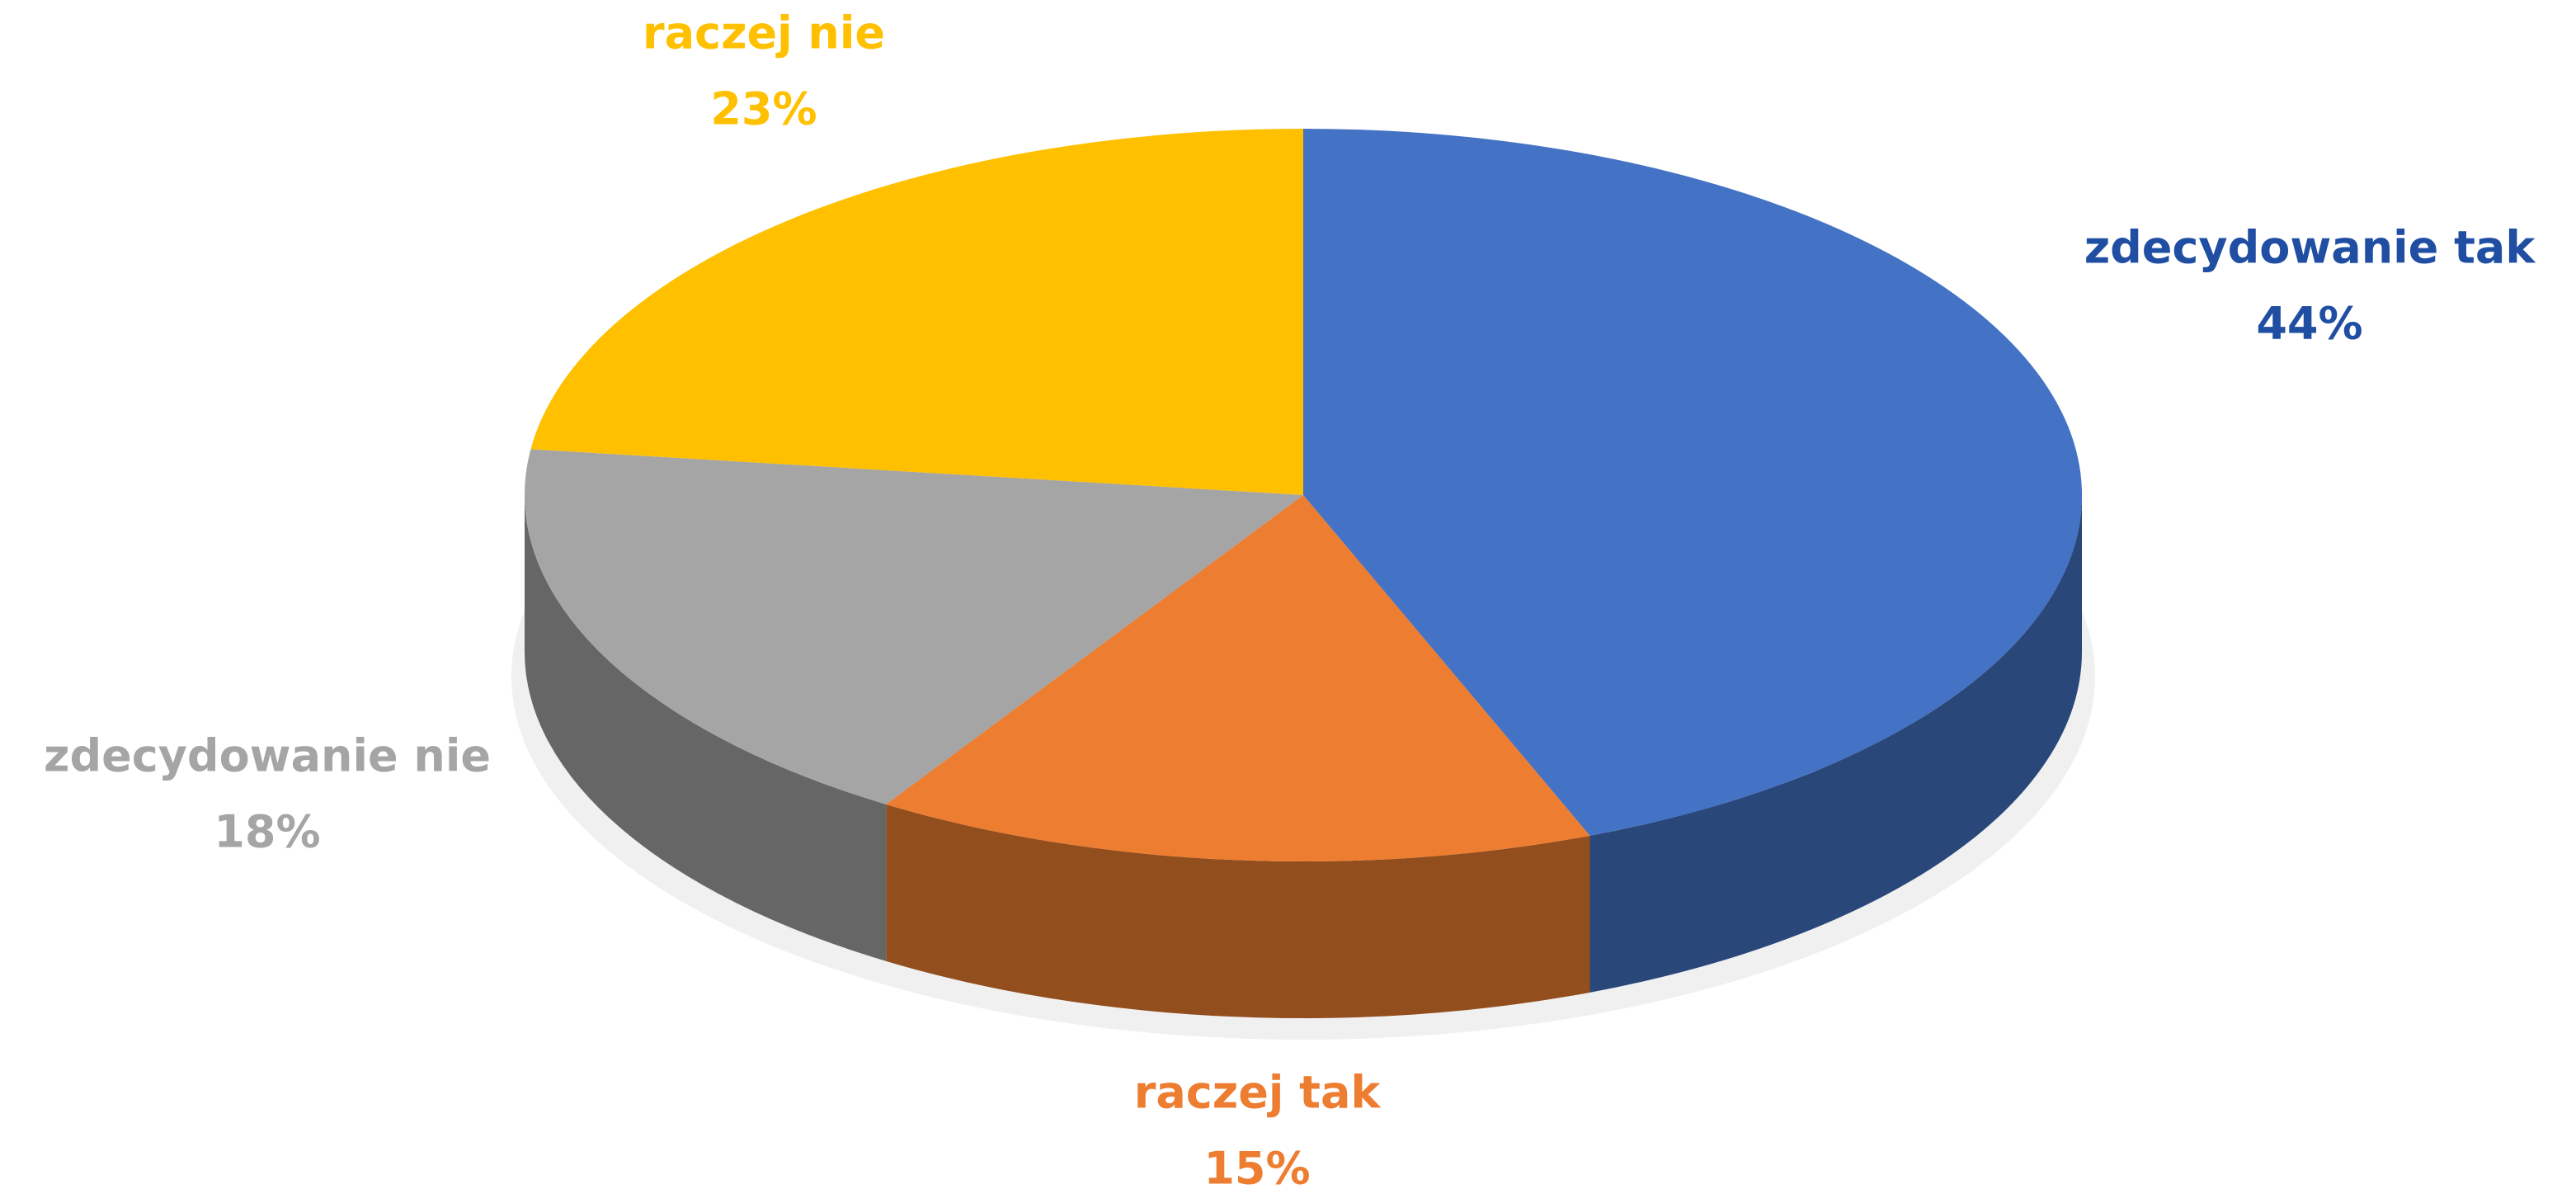 Image resolution: width=2576 pixels, height=1189 pixels. What do you see at coordinates (764, 109) in the screenshot?
I see `data-label-value: 23%` at bounding box center [764, 109].